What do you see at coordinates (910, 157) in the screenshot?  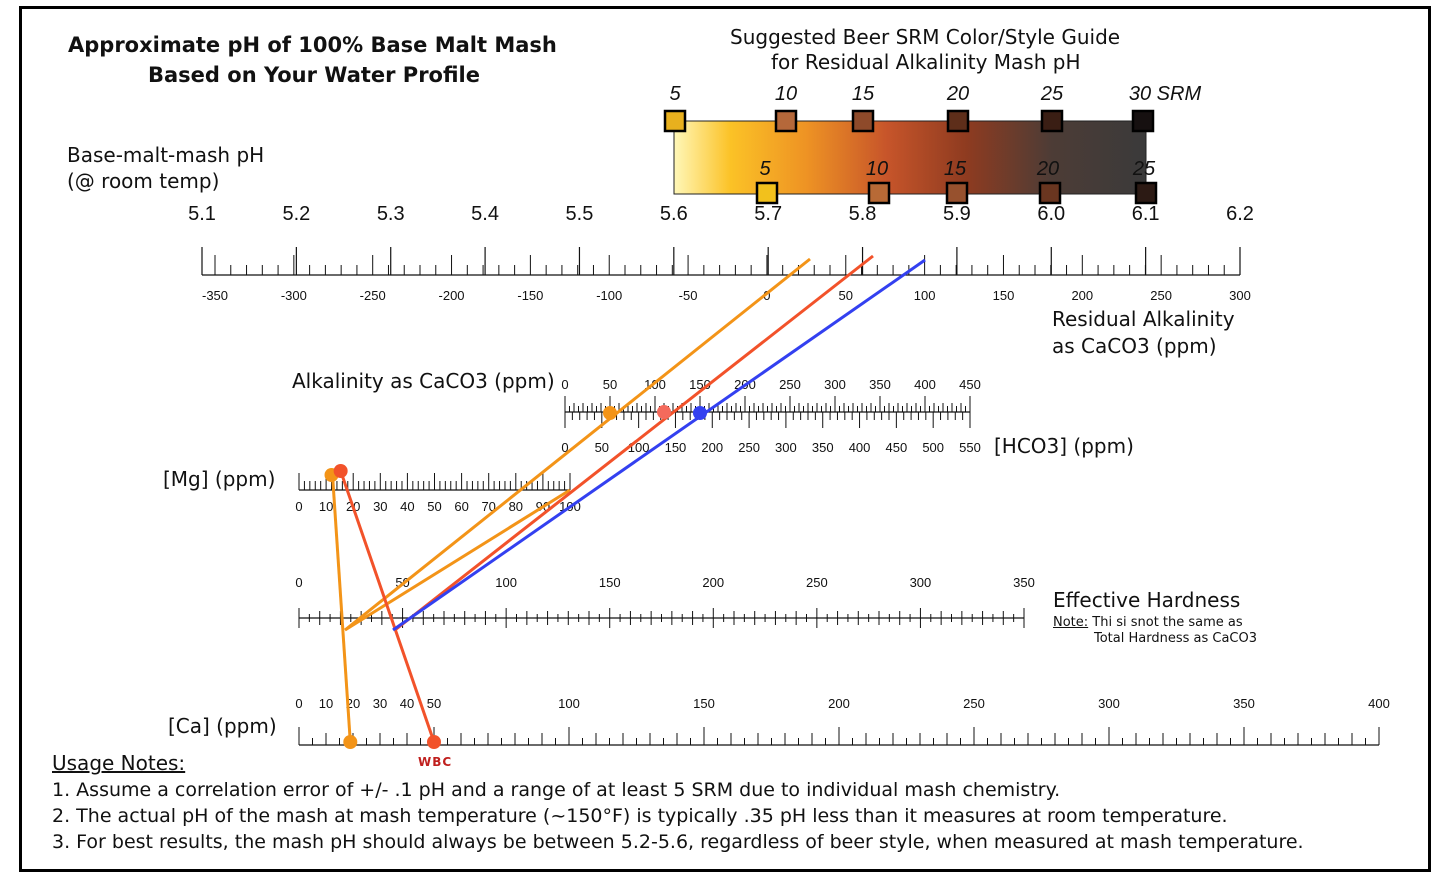 I see `srm-gradient-bar` at bounding box center [910, 157].